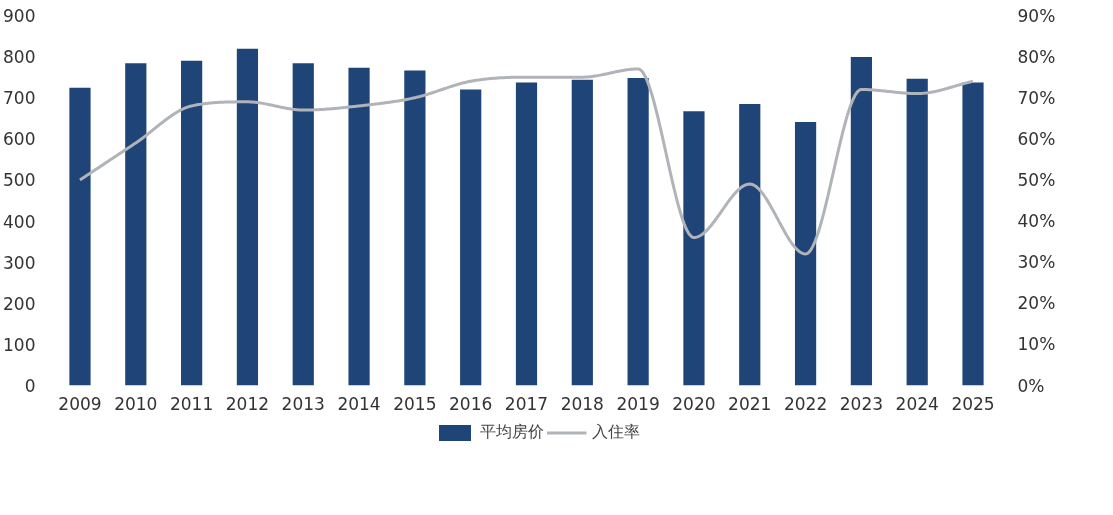 Image resolution: width=1113 pixels, height=515 pixels. I want to click on x-tick-label: 2009, so click(80, 403).